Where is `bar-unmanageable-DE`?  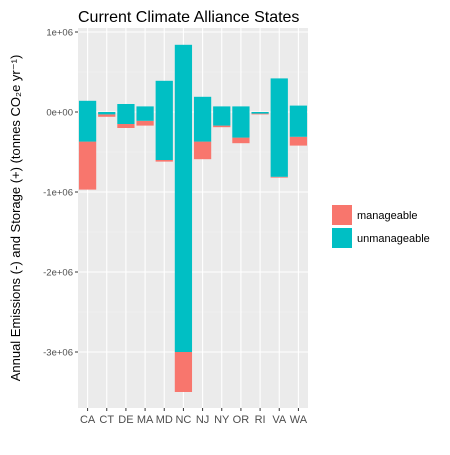
bar-unmanageable-DE is located at coordinates (125, 114).